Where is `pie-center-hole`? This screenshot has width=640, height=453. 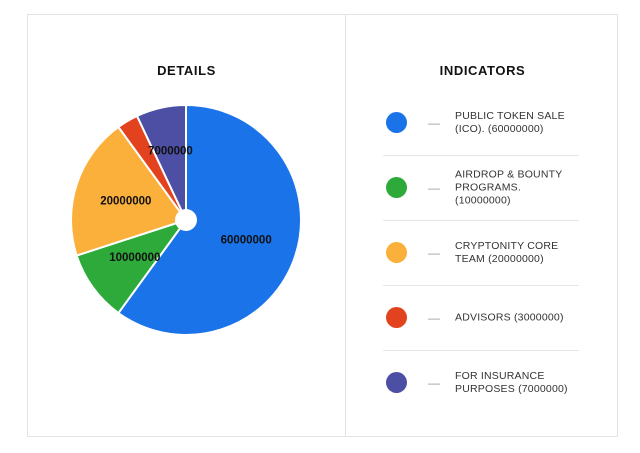 pie-center-hole is located at coordinates (186, 220).